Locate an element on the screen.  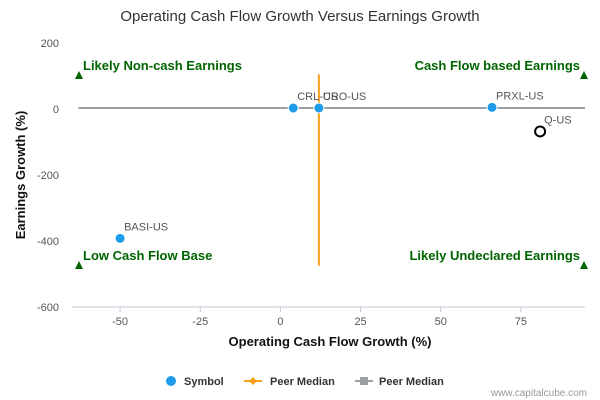
y-tick-label: 200 is located at coordinates (50, 44).